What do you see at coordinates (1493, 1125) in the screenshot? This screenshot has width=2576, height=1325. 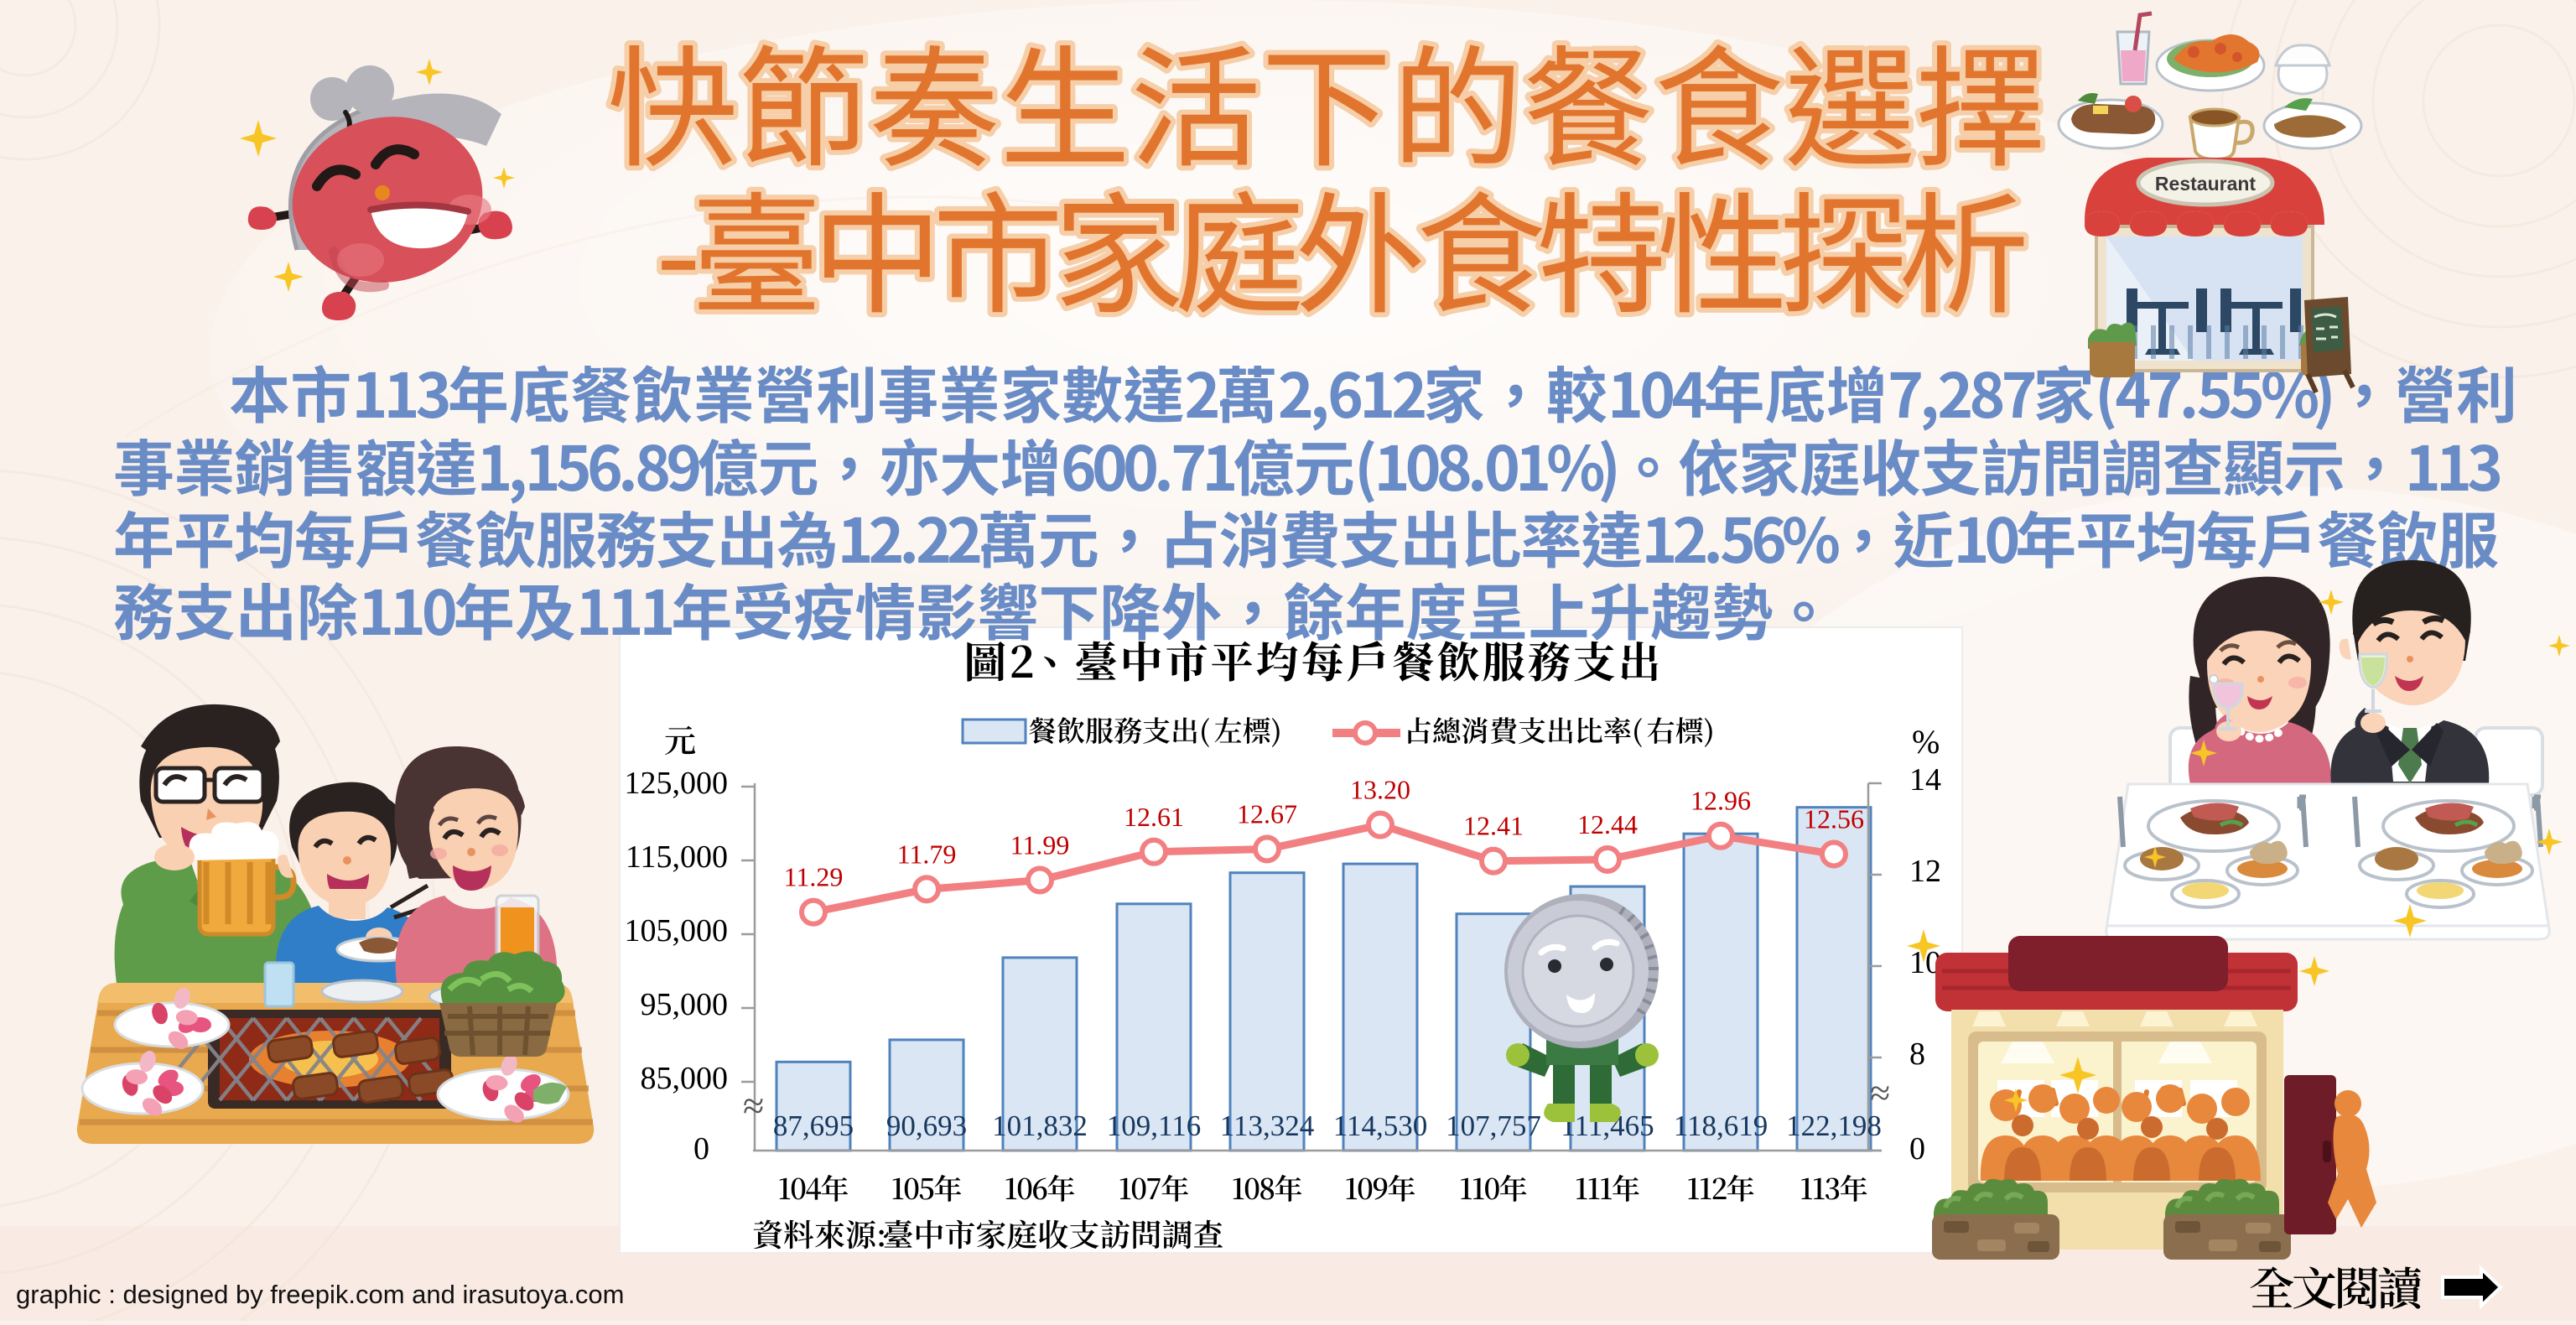 I see `svg-text: 107,757` at bounding box center [1493, 1125].